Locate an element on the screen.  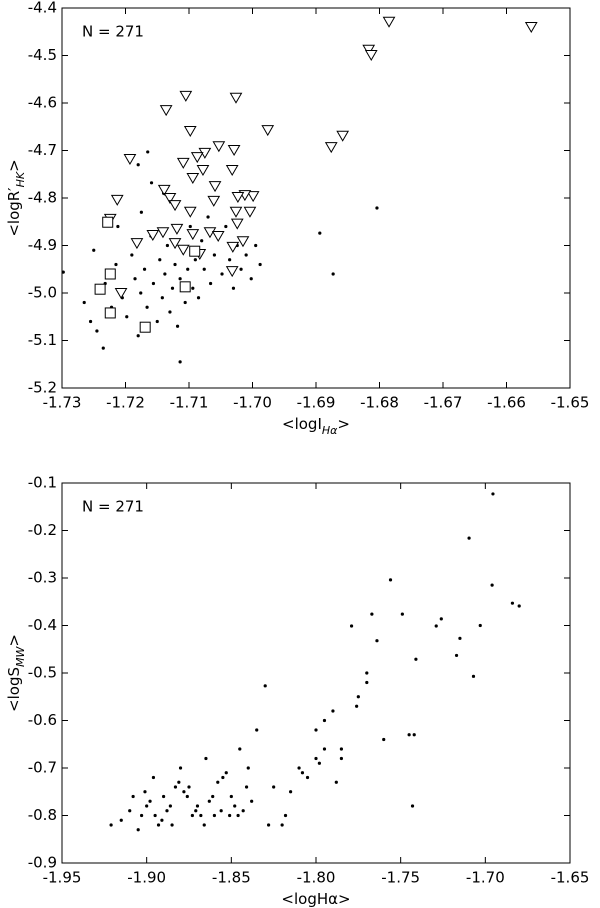
ylabel: <logSMW> is located at coordinates (16, 673).